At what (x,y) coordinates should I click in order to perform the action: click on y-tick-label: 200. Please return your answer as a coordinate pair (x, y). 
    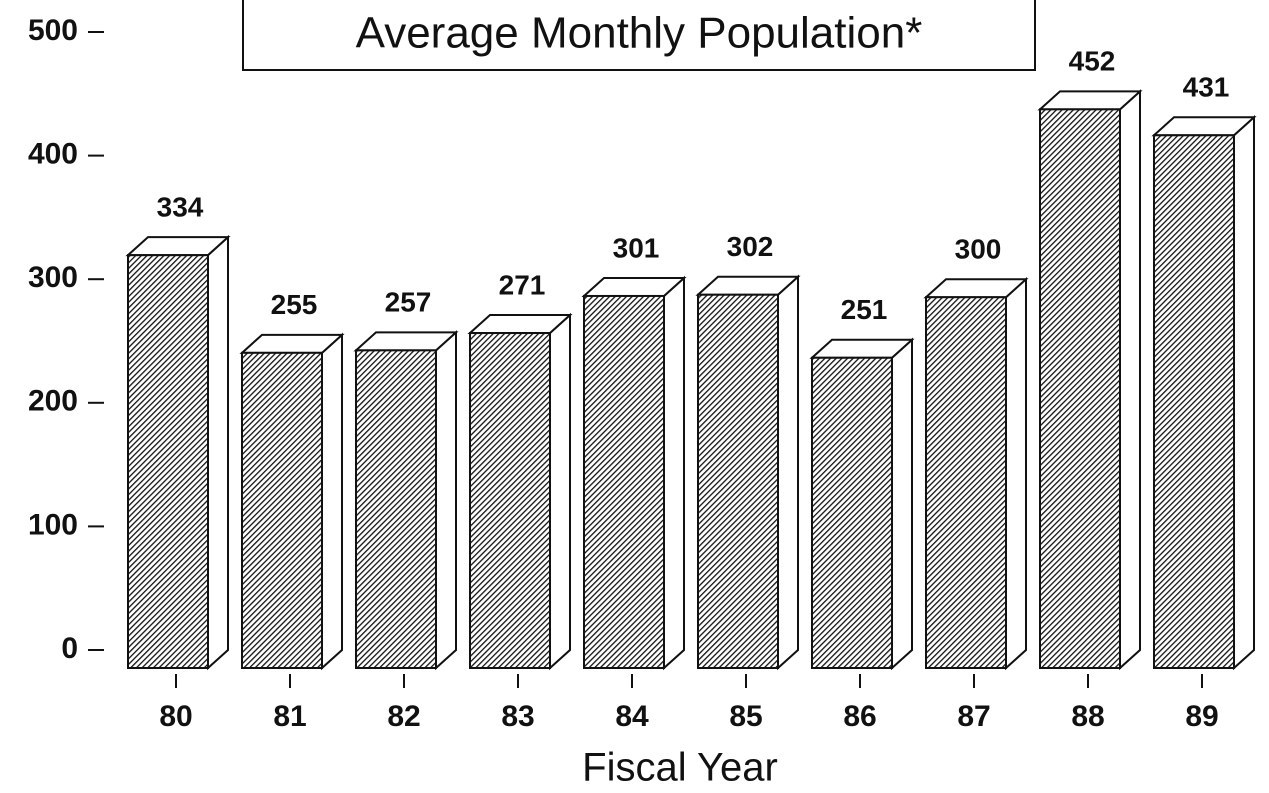
    Looking at the image, I should click on (53, 401).